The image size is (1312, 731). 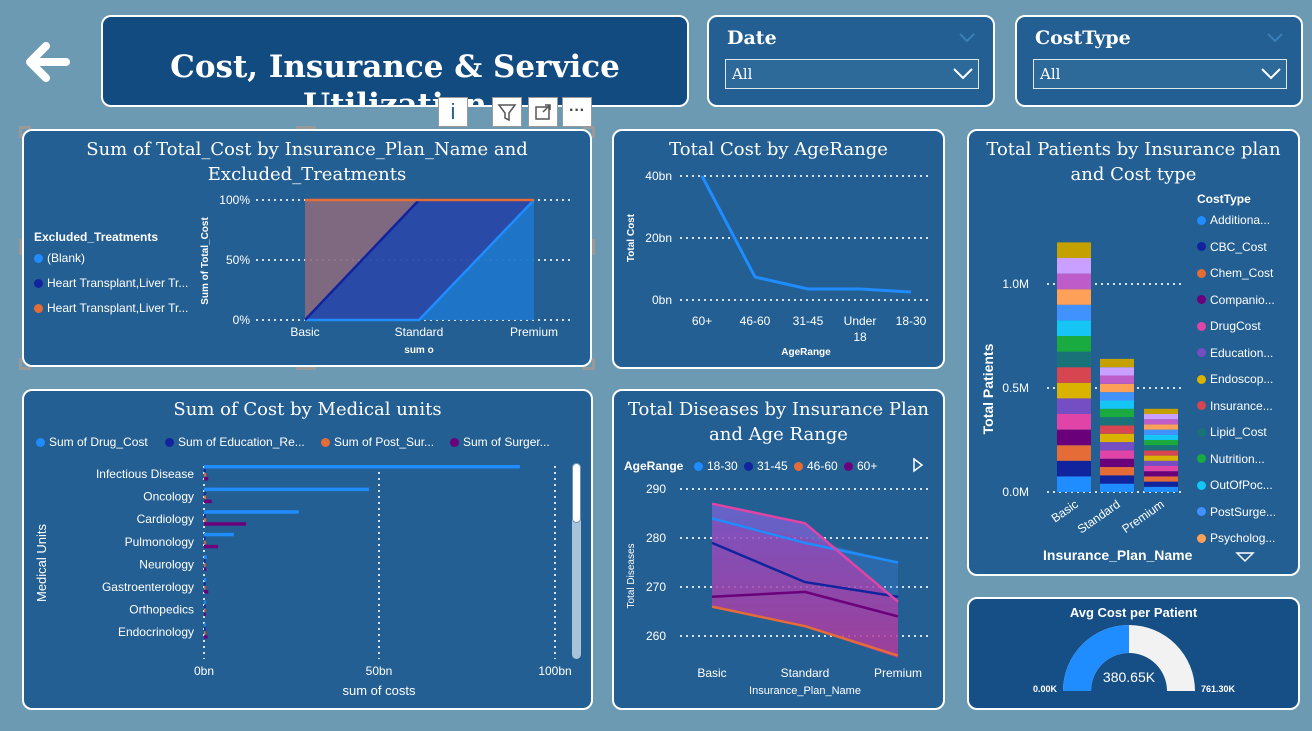 I want to click on legend-item: 18-30, so click(x=716, y=466).